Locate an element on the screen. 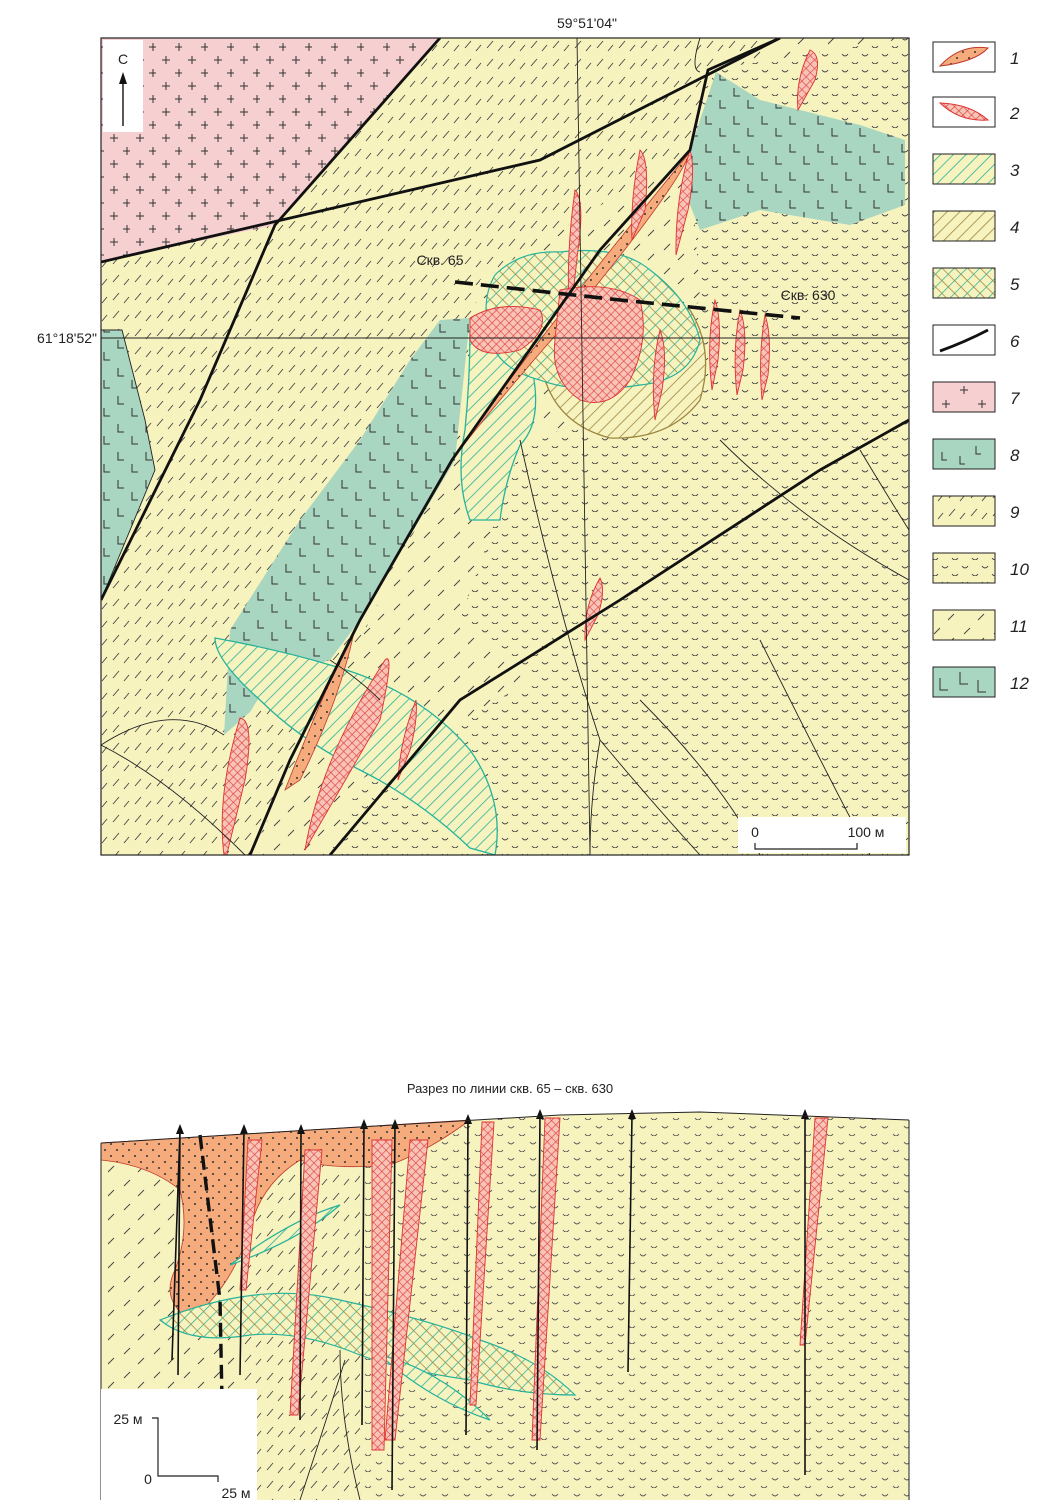 This screenshot has height=1506, width=1037. legend-number: 12 is located at coordinates (1019, 683).